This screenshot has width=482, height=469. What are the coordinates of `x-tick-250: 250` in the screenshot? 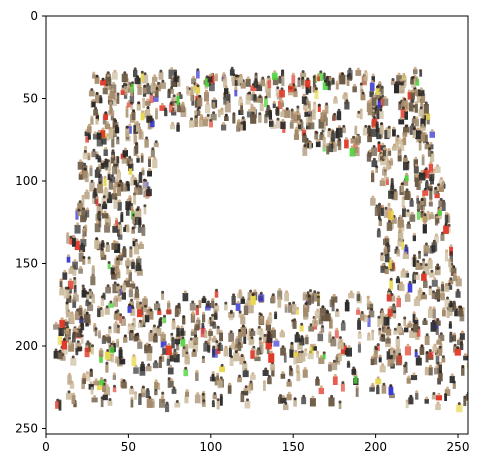 It's located at (458, 444).